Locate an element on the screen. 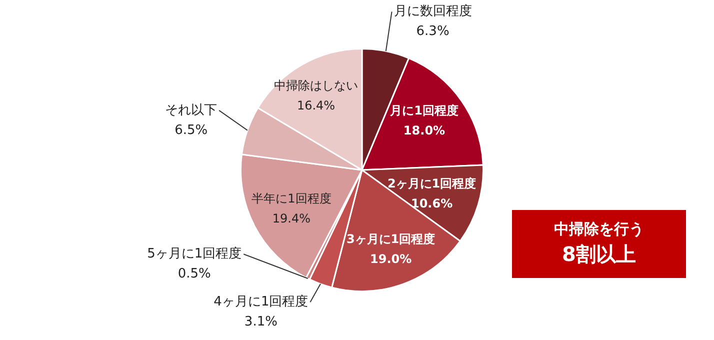 The height and width of the screenshot is (340, 714). slice-label: 3ヶ月に1回程度 is located at coordinates (391, 239).